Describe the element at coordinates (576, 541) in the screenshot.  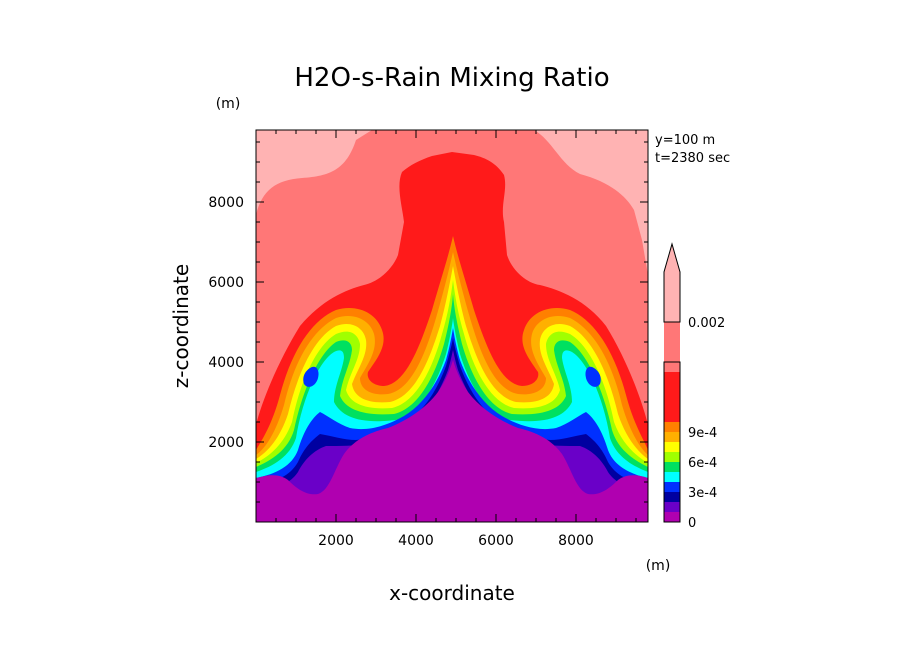
I see `x-tick-label: 8000` at that location.